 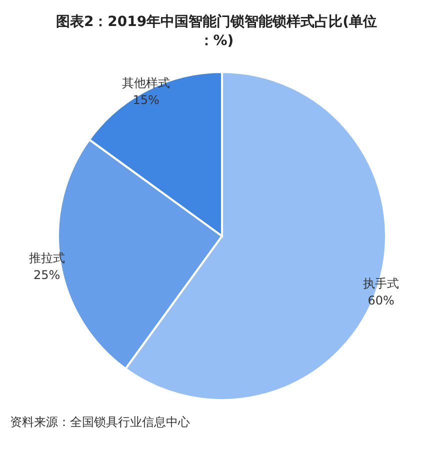 I want to click on data-label: 60%, so click(x=381, y=301).